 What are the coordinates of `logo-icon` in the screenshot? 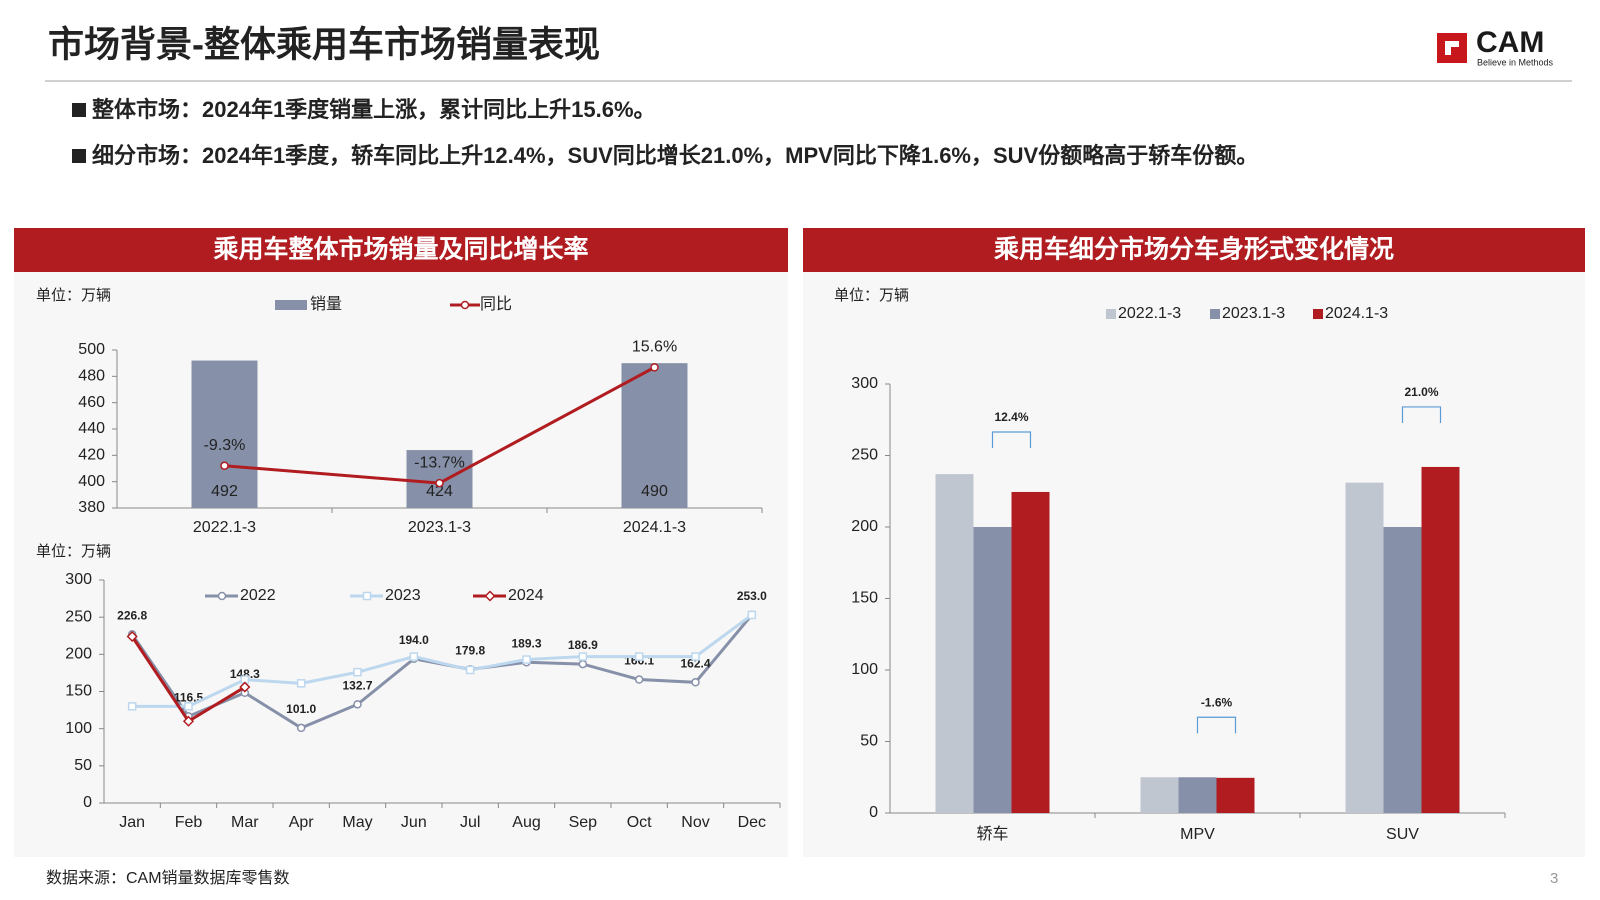 It's located at (1452, 48).